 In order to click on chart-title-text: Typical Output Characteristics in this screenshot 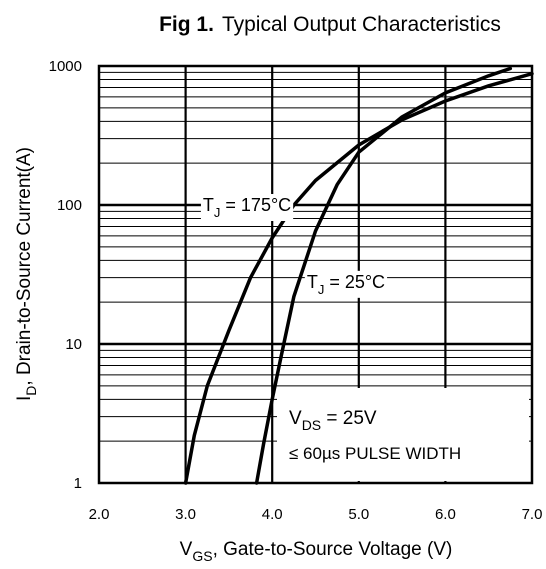, I will do `click(361, 24)`.